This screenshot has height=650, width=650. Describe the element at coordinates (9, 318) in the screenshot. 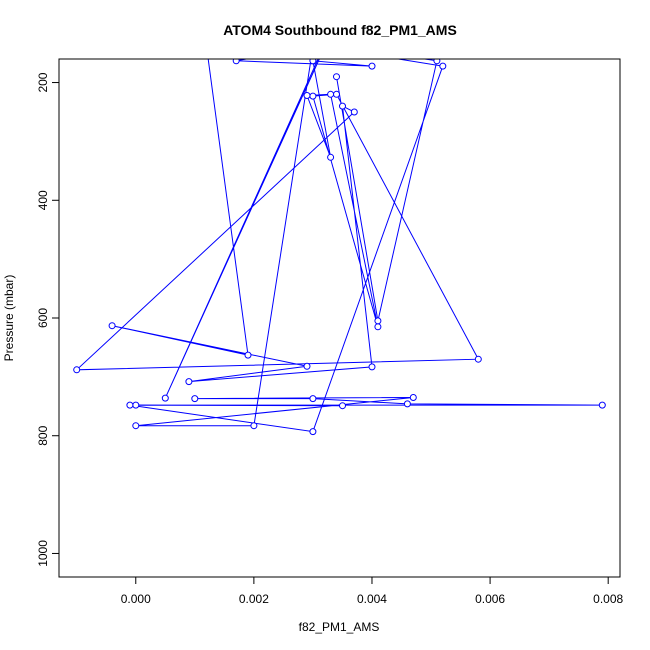

I see `y-axis-label: Pressure (mbar)` at that location.